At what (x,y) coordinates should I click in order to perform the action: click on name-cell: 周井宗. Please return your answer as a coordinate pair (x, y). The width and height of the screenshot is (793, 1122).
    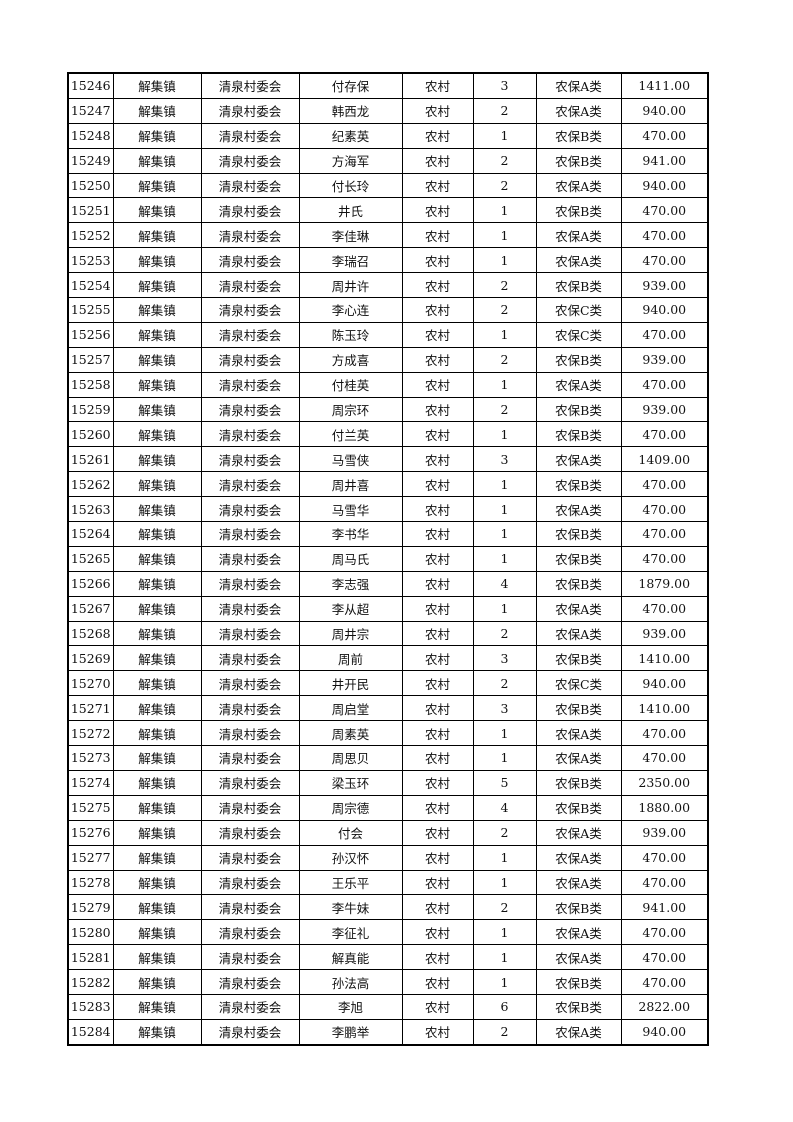
    Looking at the image, I should click on (350, 633).